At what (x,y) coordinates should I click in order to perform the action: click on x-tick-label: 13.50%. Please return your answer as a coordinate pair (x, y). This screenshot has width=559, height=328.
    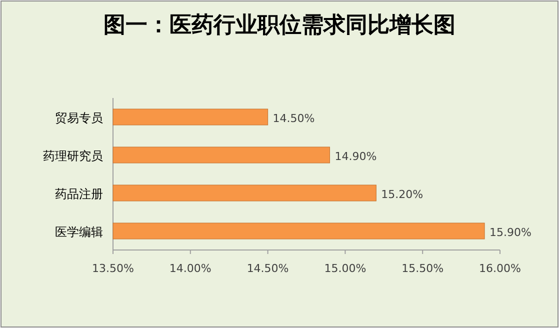
    Looking at the image, I should click on (113, 268).